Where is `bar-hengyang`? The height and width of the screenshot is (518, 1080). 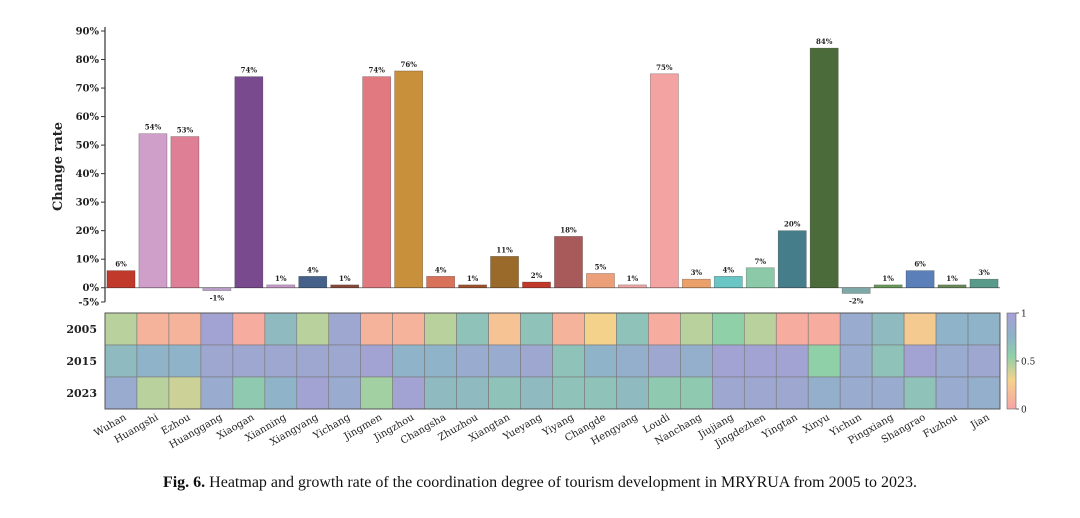
bar-hengyang is located at coordinates (632, 286).